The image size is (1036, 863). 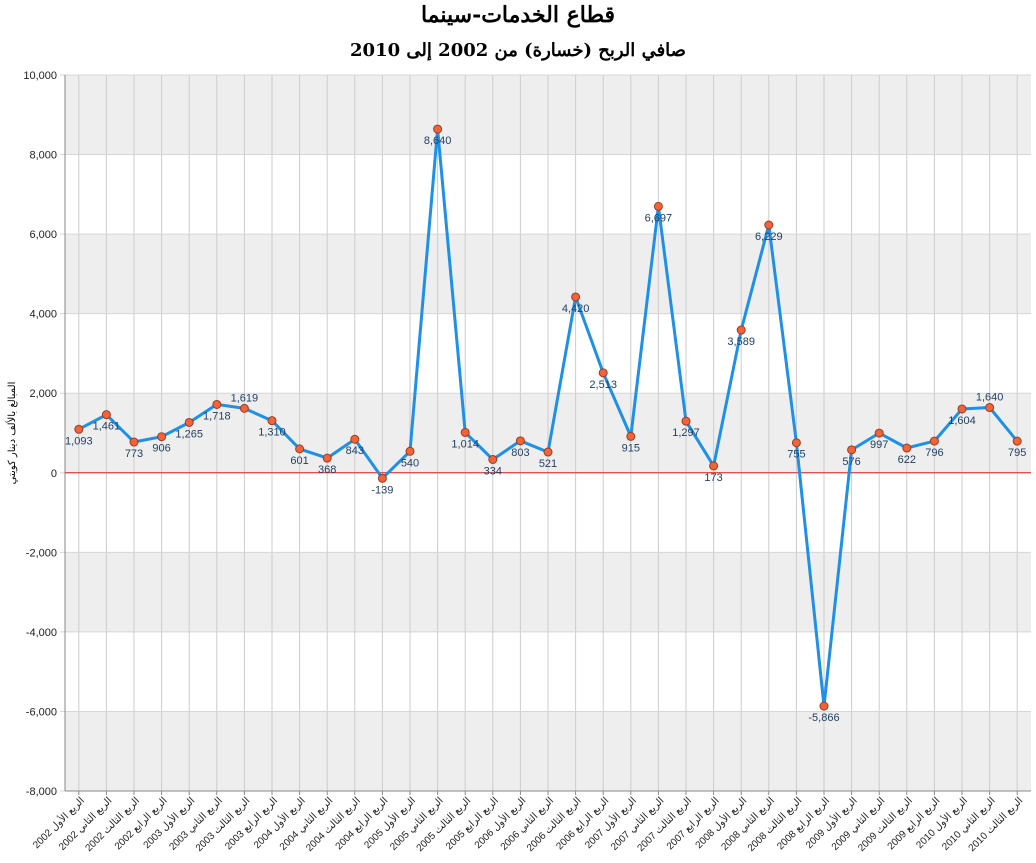 What do you see at coordinates (245, 398) in the screenshot?
I see `data-label: 1,619` at bounding box center [245, 398].